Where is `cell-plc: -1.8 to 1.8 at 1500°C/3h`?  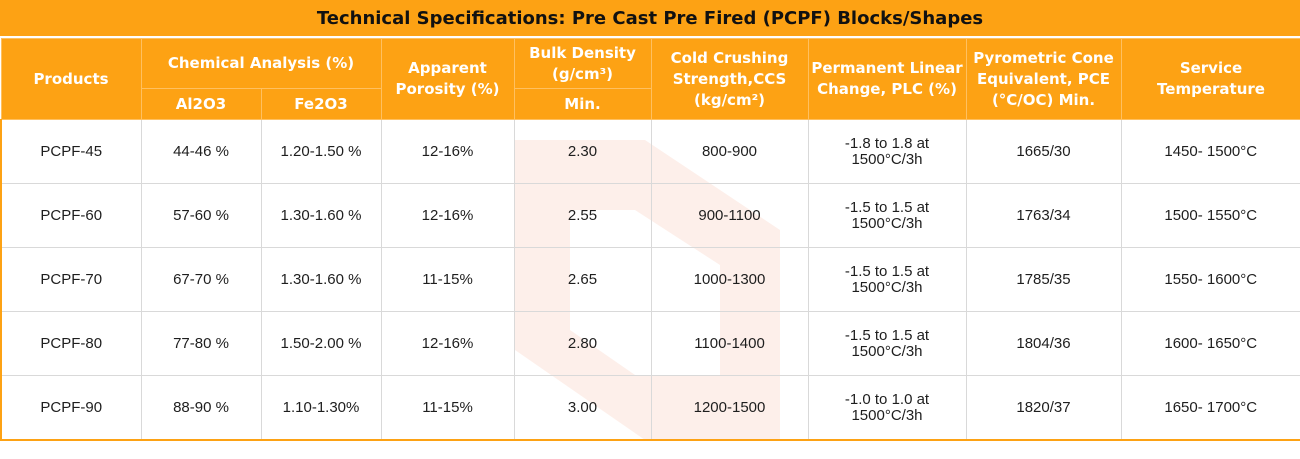 cell-plc: -1.8 to 1.8 at 1500°C/3h is located at coordinates (887, 151).